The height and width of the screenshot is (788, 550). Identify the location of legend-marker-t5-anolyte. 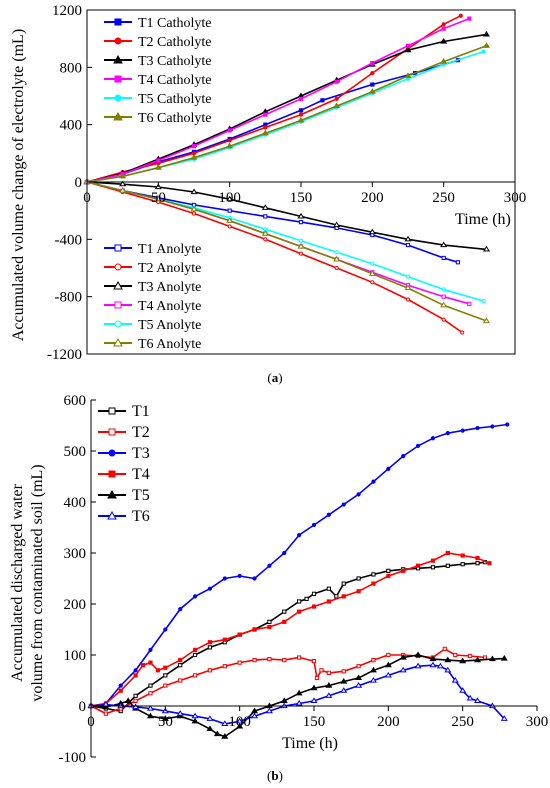
(118, 324).